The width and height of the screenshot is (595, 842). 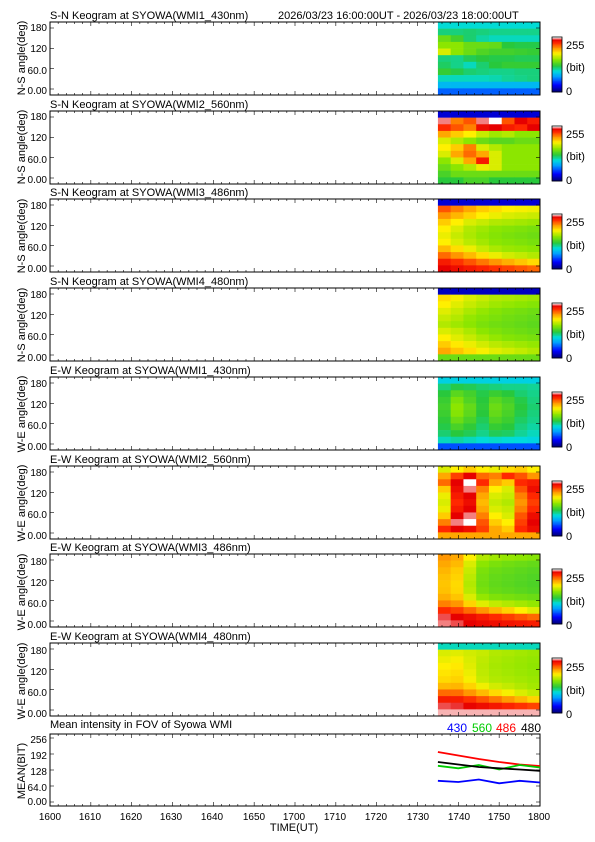 What do you see at coordinates (149, 105) in the screenshot?
I see `panel-title: S-N Keogram at SYOWA(WMI2_560nm)` at bounding box center [149, 105].